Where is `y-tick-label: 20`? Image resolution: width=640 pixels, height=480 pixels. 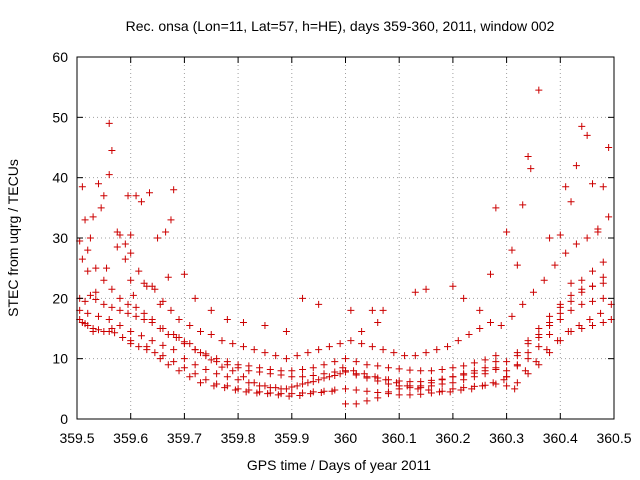
y-tick-label: 20 is located at coordinates (60, 298).